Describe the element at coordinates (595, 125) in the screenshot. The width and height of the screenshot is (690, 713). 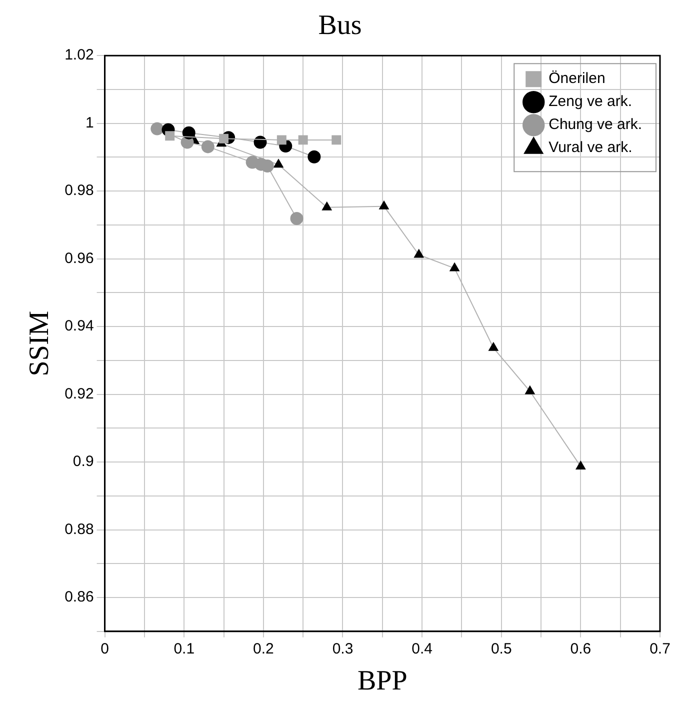
I see `legend-label: Chung ve ark.` at that location.